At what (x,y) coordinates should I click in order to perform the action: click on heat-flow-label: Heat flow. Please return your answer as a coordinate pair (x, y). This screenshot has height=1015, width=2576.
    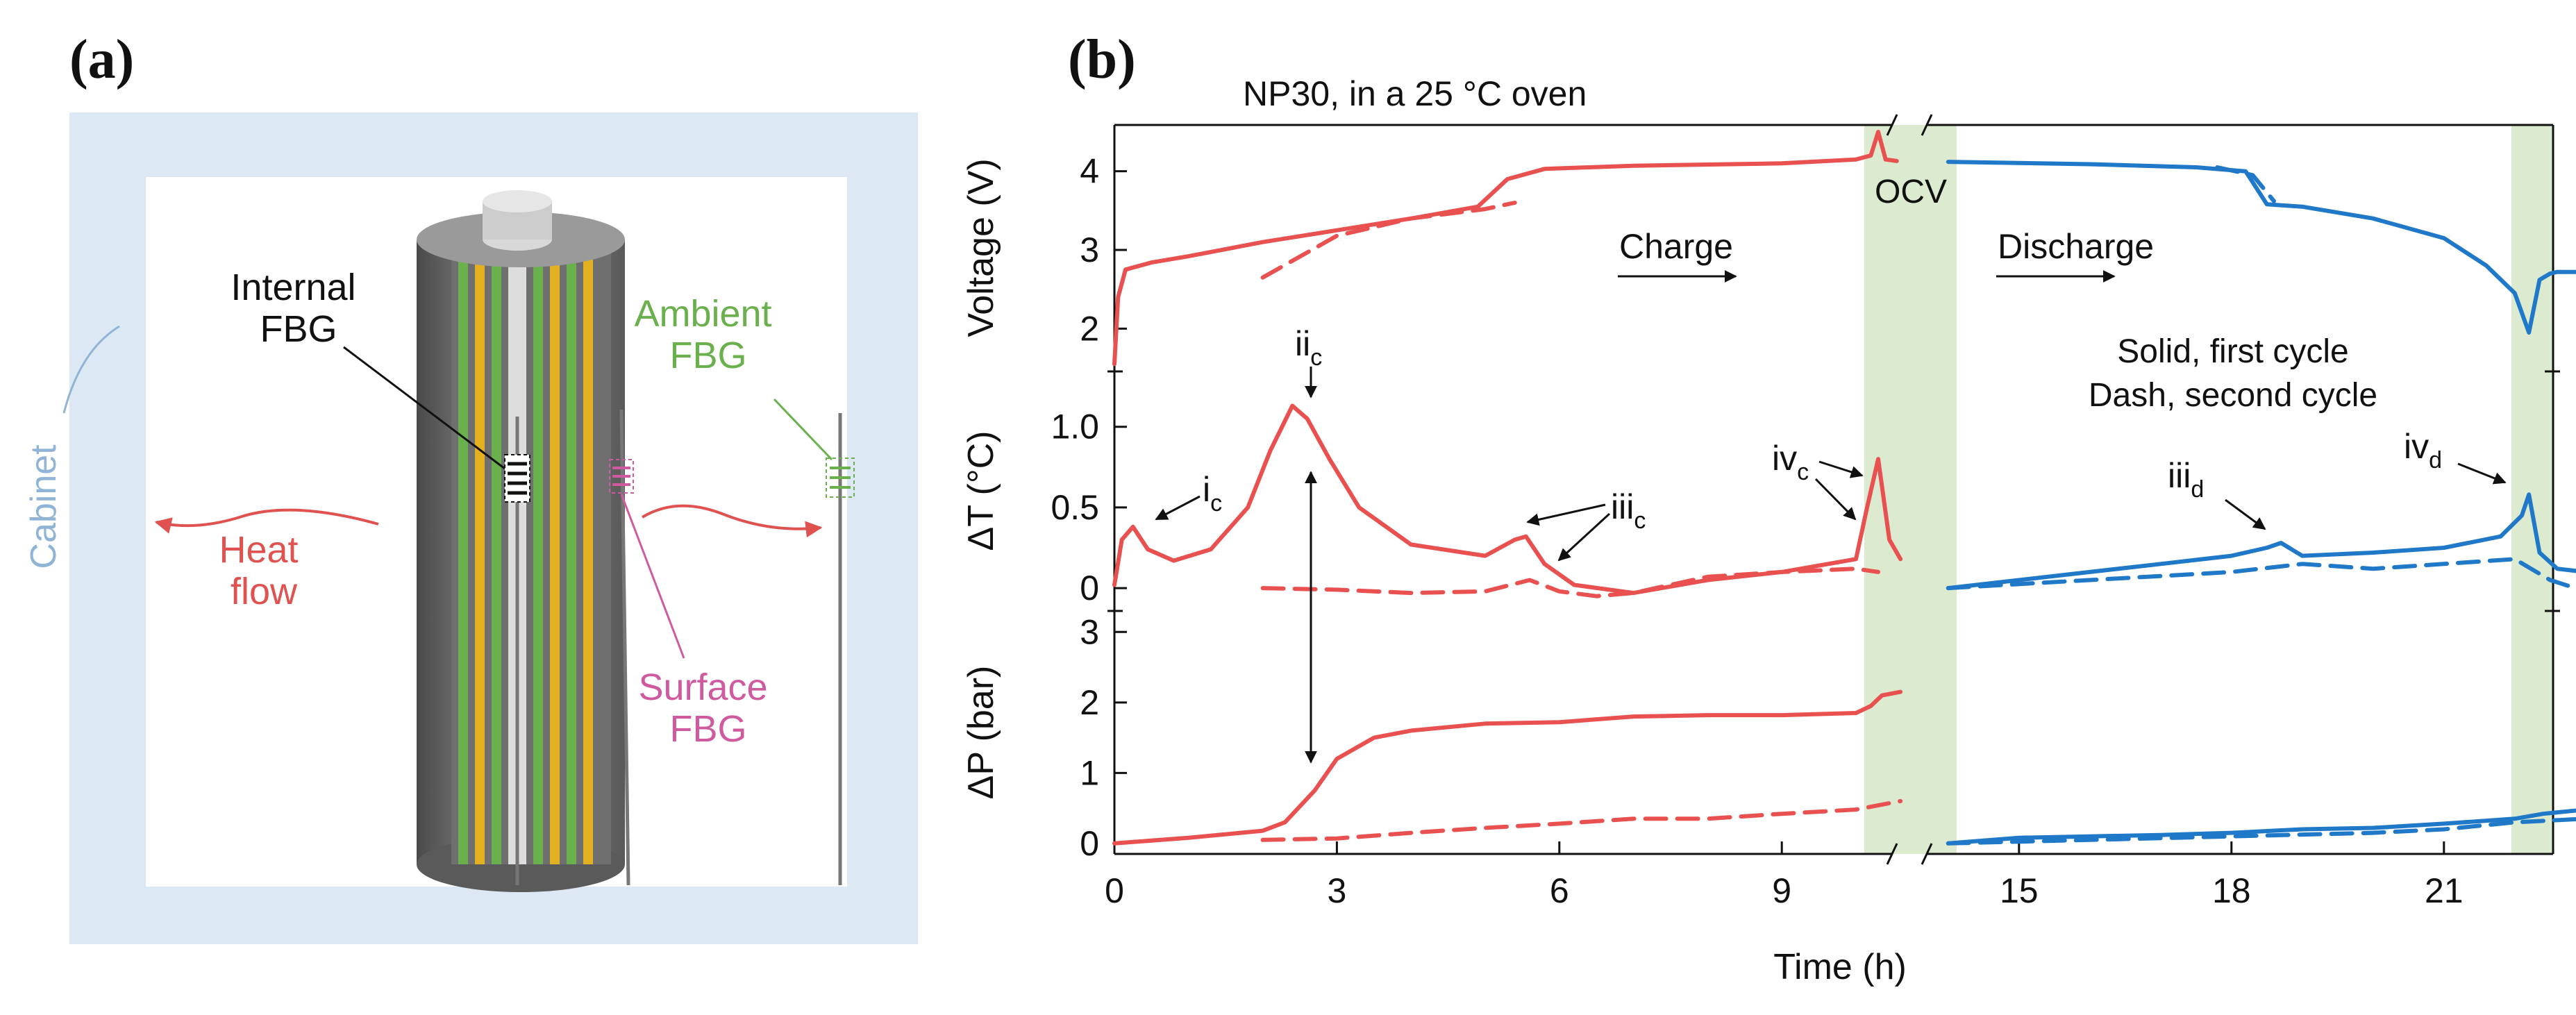
    Looking at the image, I should click on (263, 570).